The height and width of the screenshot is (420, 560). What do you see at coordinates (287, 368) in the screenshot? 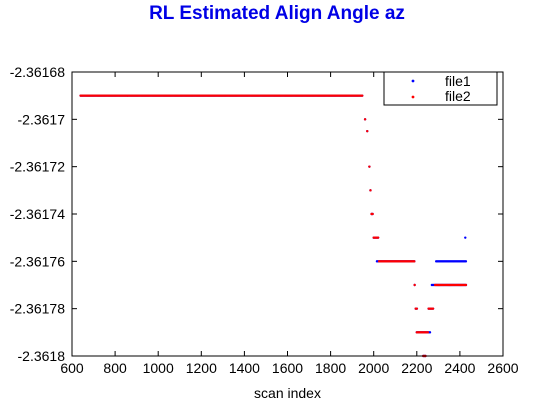
I see `x-tick-label: 1600` at bounding box center [287, 368].